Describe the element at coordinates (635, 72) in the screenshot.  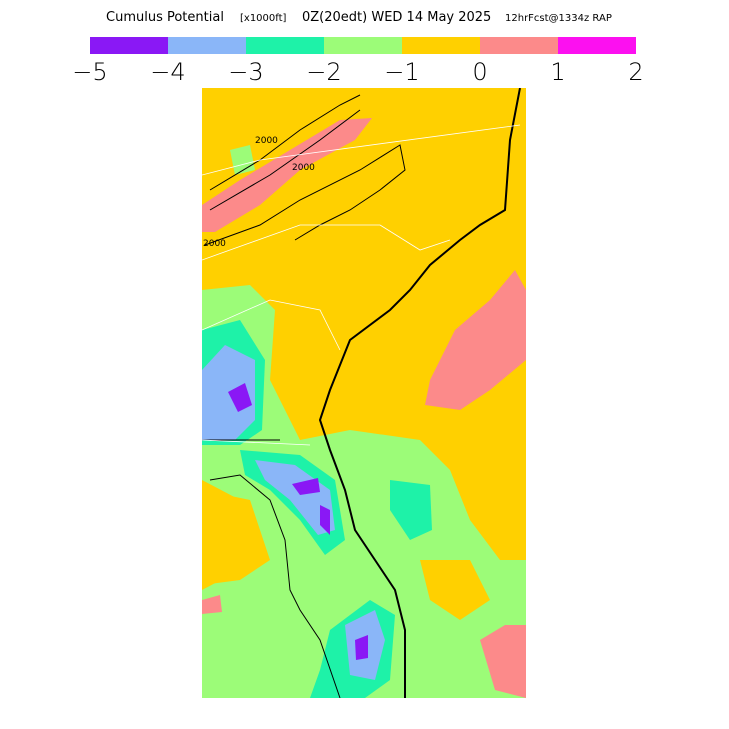
I see `colorbar-label: 2` at that location.